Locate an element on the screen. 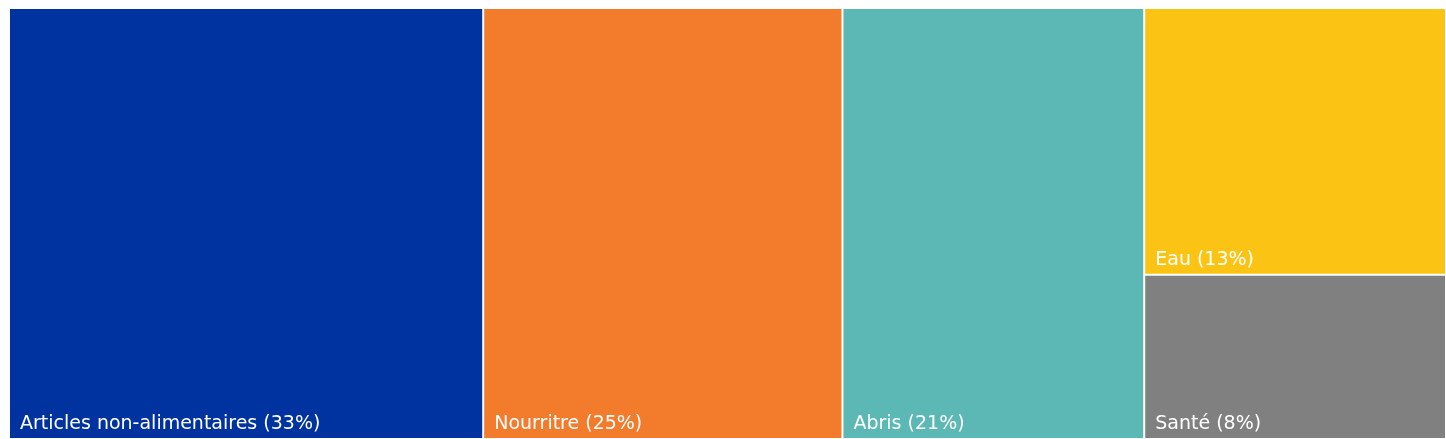 Image resolution: width=1446 pixels, height=439 pixels. category-label: Nourritre is located at coordinates (537, 422).